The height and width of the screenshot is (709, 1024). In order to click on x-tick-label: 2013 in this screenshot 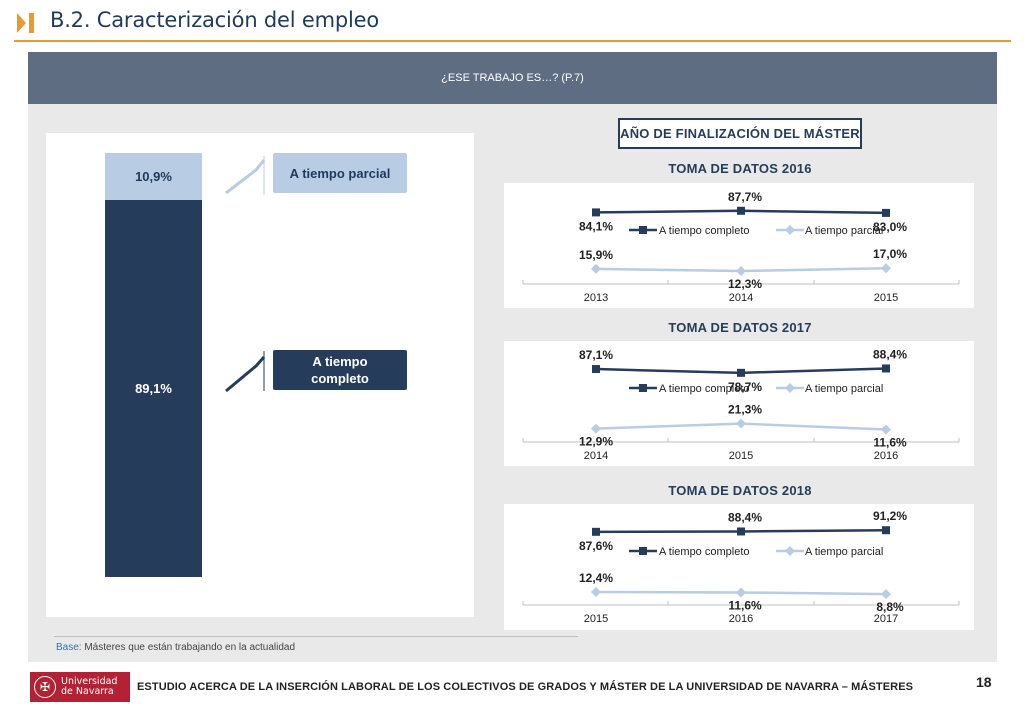, I will do `click(596, 298)`.